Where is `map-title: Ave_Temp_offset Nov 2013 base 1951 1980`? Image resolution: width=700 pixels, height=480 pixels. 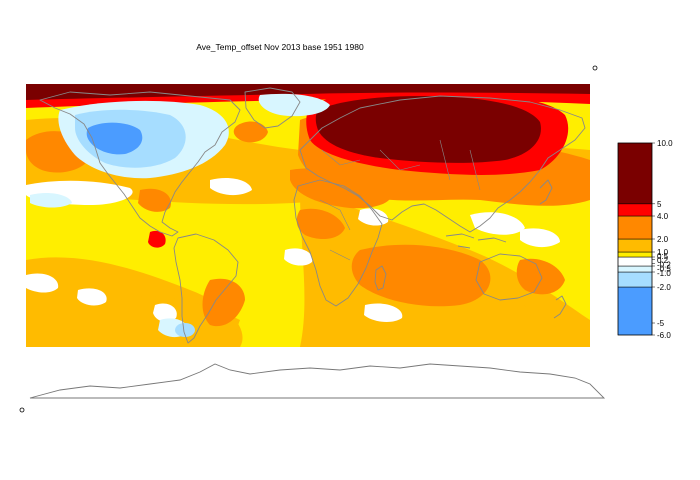
map-title: Ave_Temp_offset Nov 2013 base 1951 1980 is located at coordinates (280, 47).